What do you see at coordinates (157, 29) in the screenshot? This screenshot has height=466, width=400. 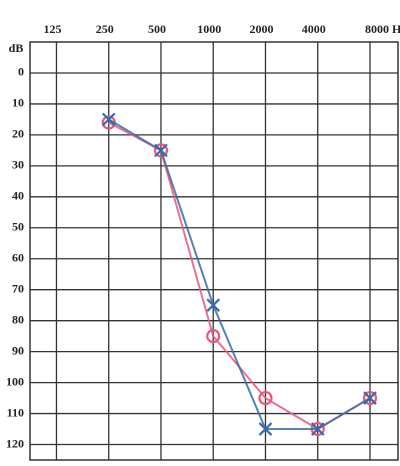 I see `x-tick-label: 500` at bounding box center [157, 29].